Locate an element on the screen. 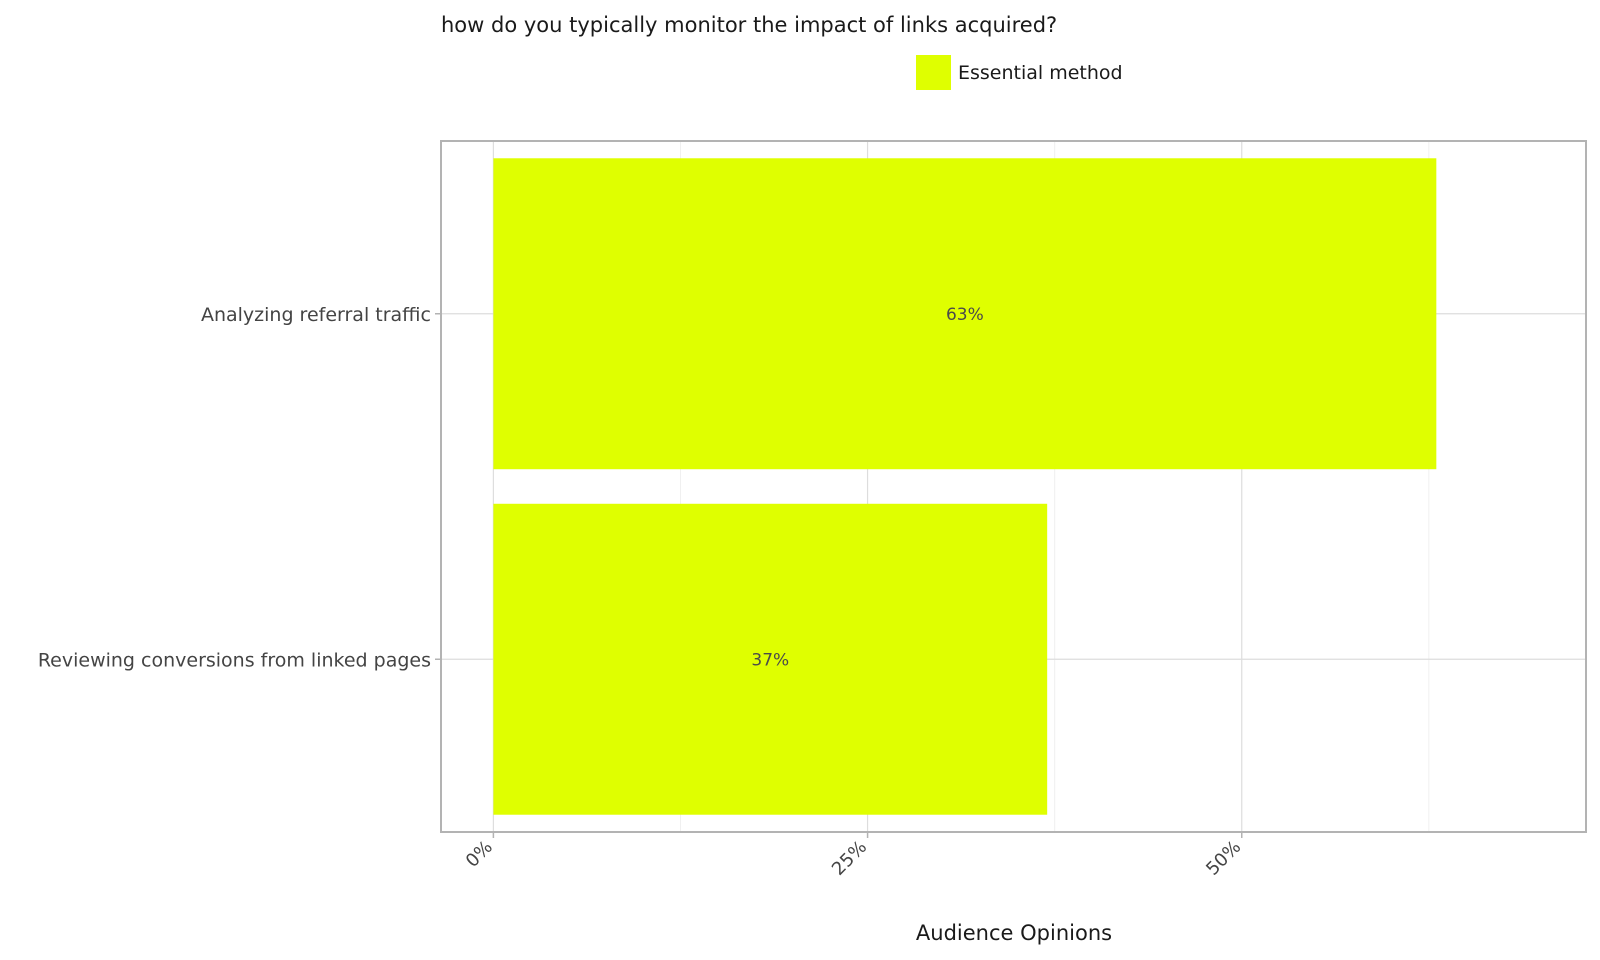  legend-label-essential-method: Essential method is located at coordinates (1040, 73).